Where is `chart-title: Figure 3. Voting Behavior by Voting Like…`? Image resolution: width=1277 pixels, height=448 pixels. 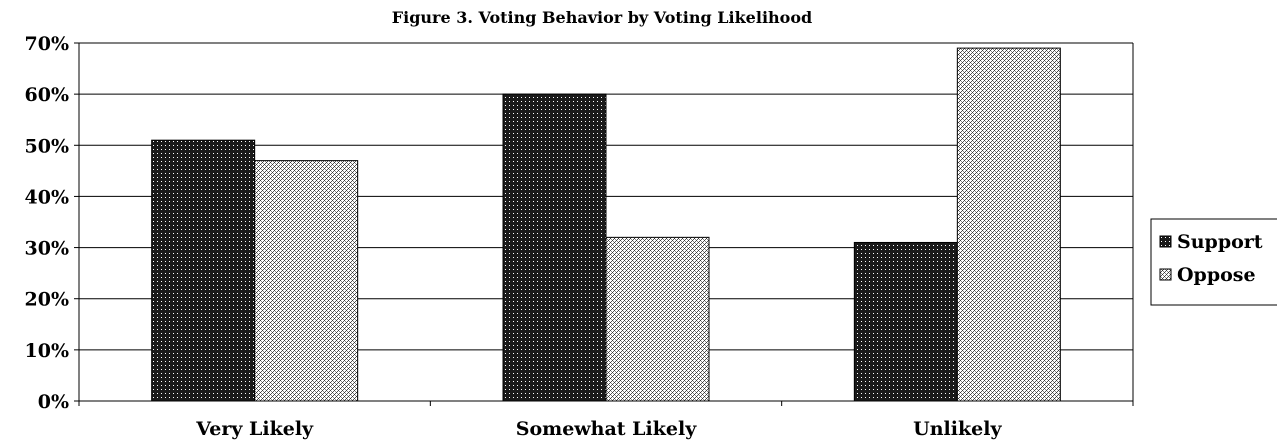
chart-title: Figure 3. Voting Behavior by Voting Like… is located at coordinates (602, 17).